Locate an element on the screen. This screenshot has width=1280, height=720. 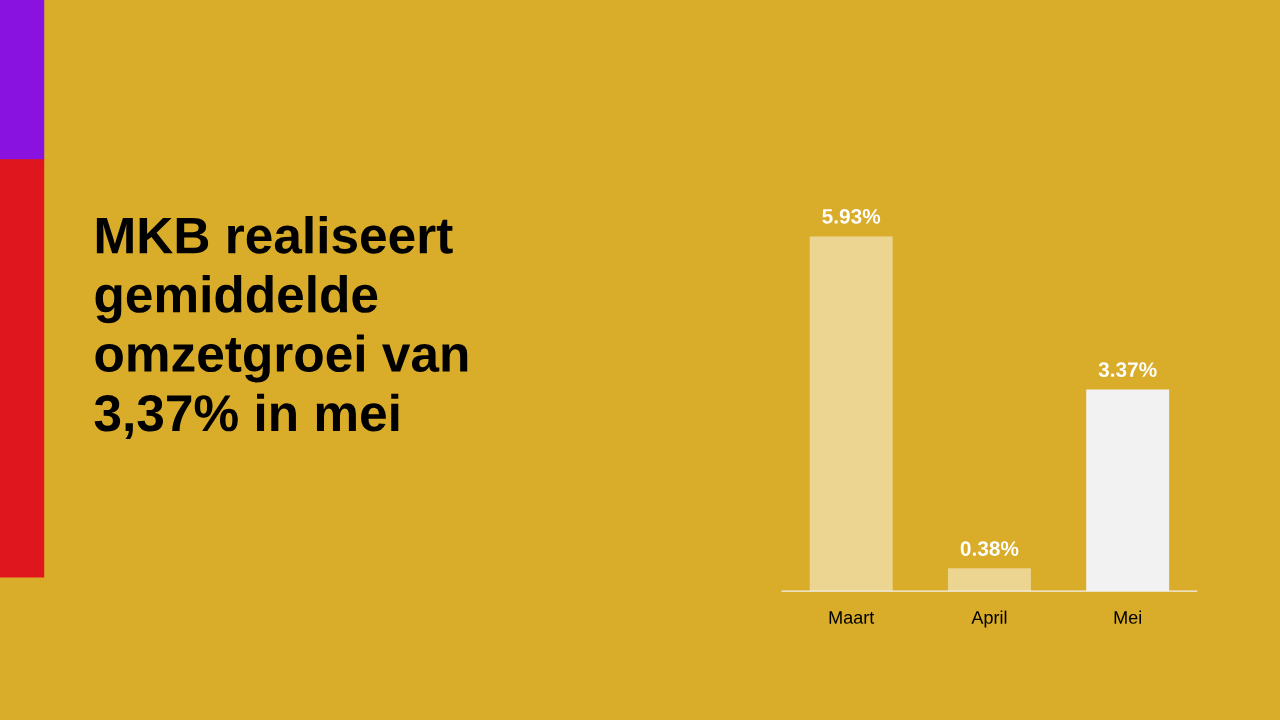
text: MKB realiseert gemiddelde omzetgroei van 3,37% in mei is located at coordinates (281, 327).